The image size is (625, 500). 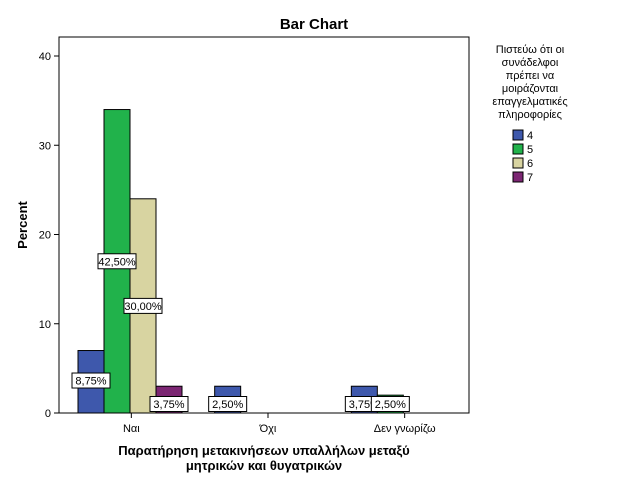 I want to click on data-label: 30,00%, so click(x=143, y=305).